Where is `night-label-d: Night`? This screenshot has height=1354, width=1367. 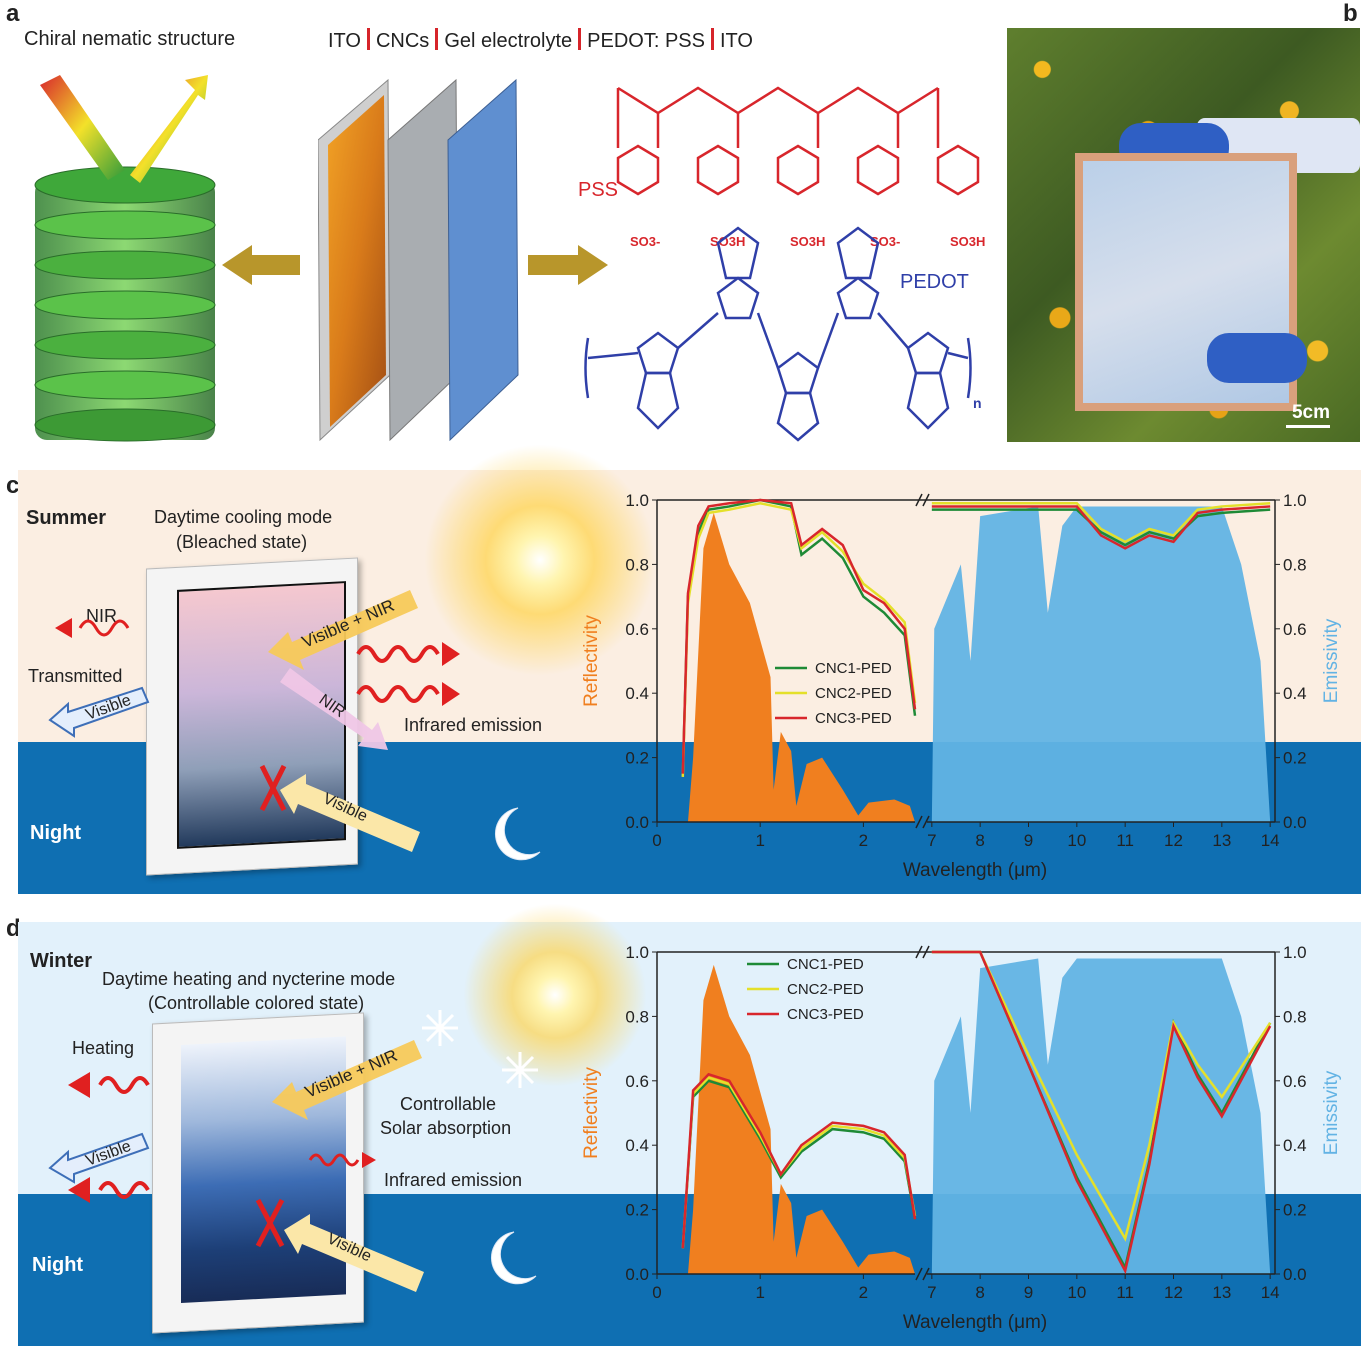 night-label-d: Night is located at coordinates (58, 1265).